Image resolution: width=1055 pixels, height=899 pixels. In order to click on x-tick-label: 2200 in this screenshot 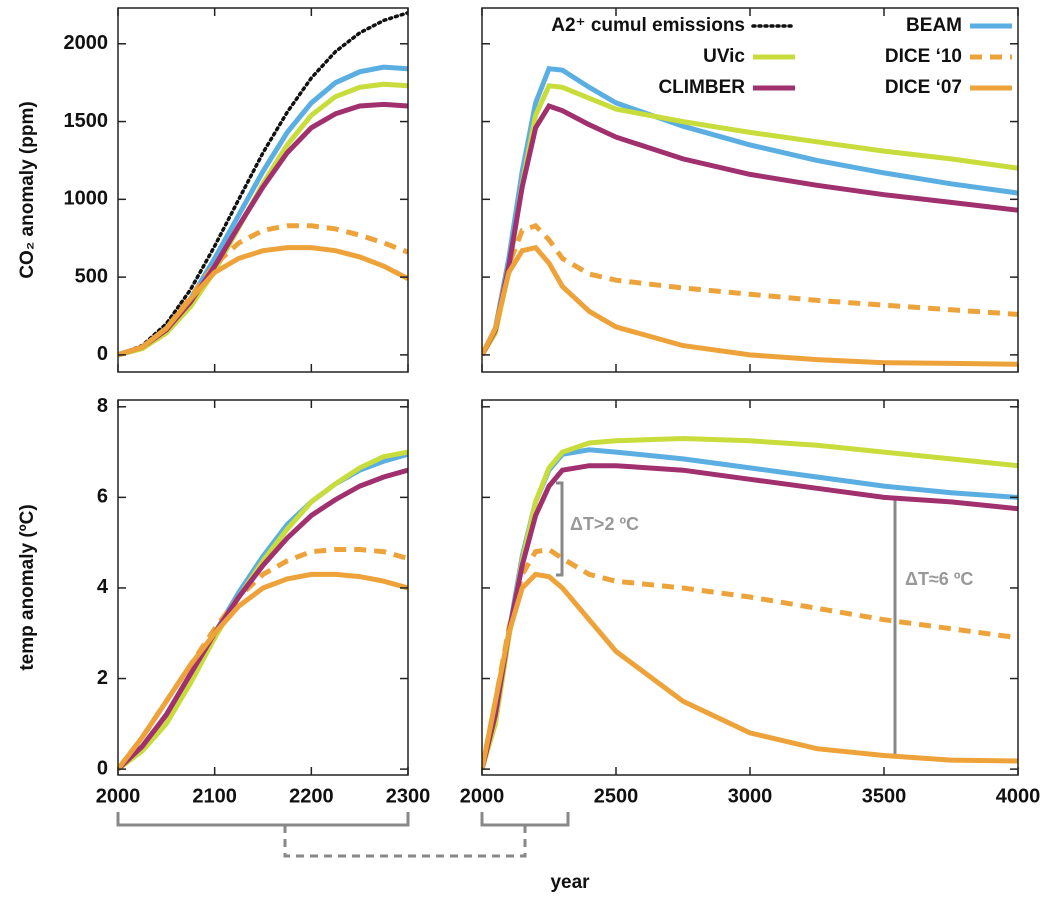, I will do `click(311, 796)`.